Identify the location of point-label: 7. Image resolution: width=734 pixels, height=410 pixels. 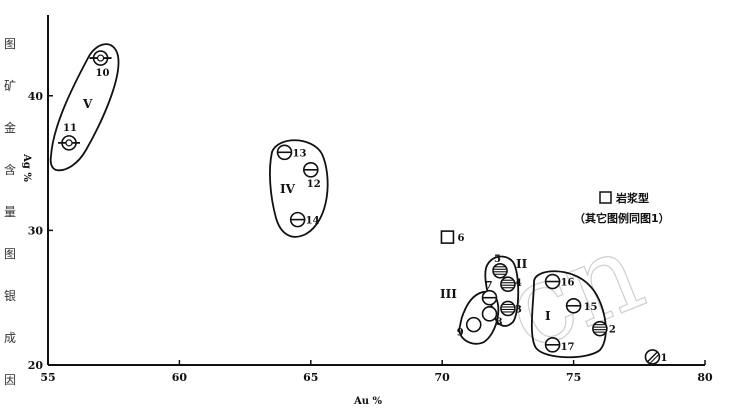
(489, 286).